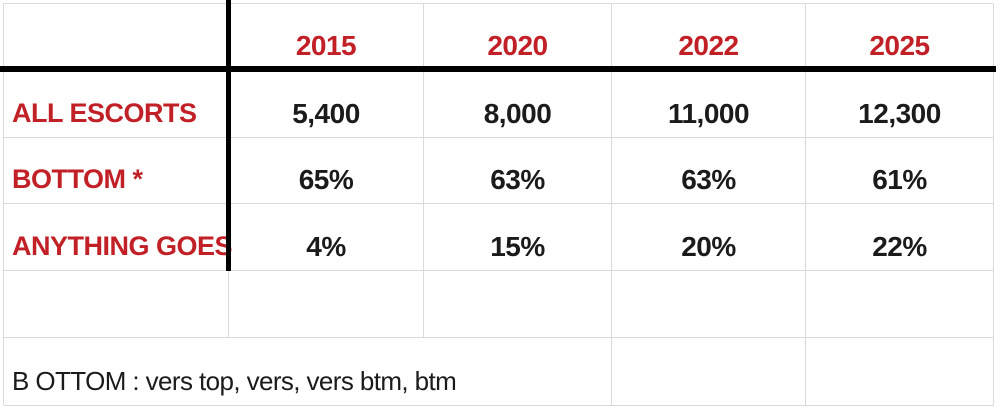 The width and height of the screenshot is (1000, 410). What do you see at coordinates (518, 237) in the screenshot?
I see `value-cell: 15%` at bounding box center [518, 237].